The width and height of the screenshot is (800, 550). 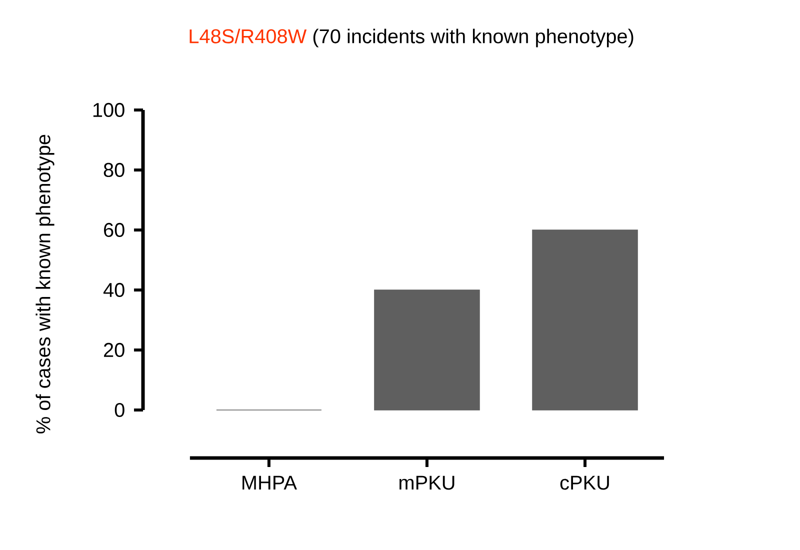 I want to click on y-tick-label: 20, so click(x=114, y=350).